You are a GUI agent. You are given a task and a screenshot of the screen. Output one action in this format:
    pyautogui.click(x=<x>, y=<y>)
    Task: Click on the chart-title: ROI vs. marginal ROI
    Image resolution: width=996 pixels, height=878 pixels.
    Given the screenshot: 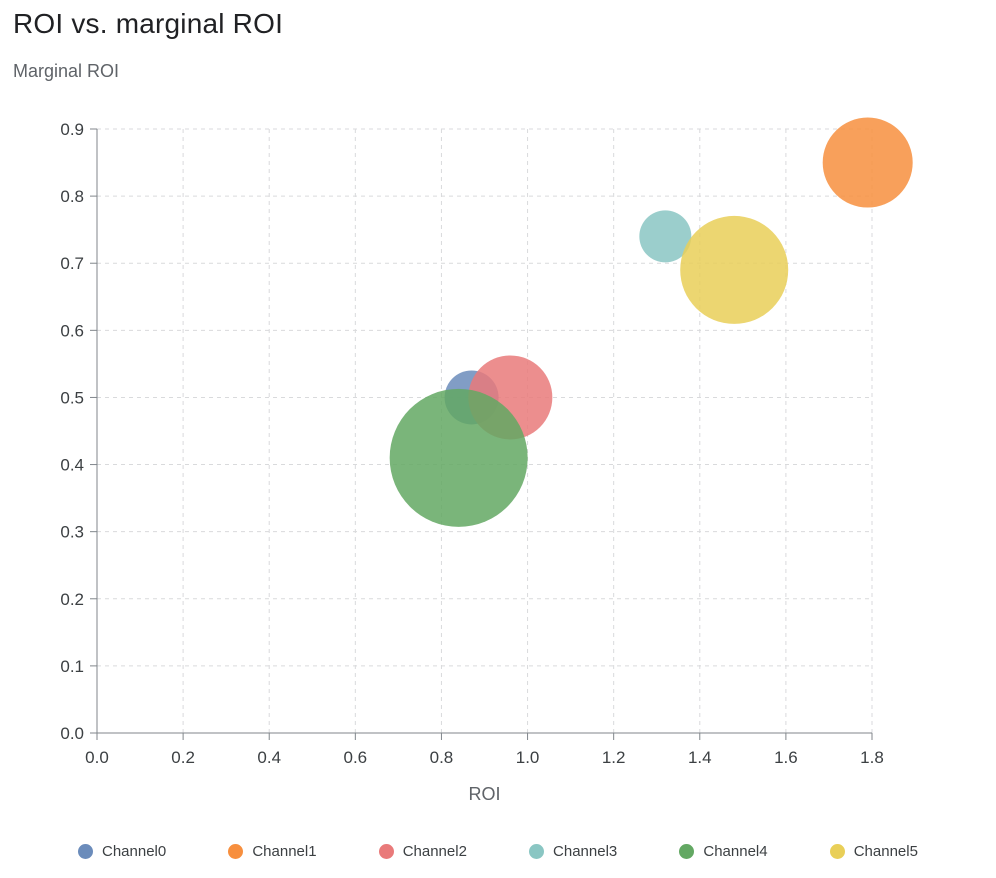 What is the action you would take?
    pyautogui.click(x=148, y=23)
    